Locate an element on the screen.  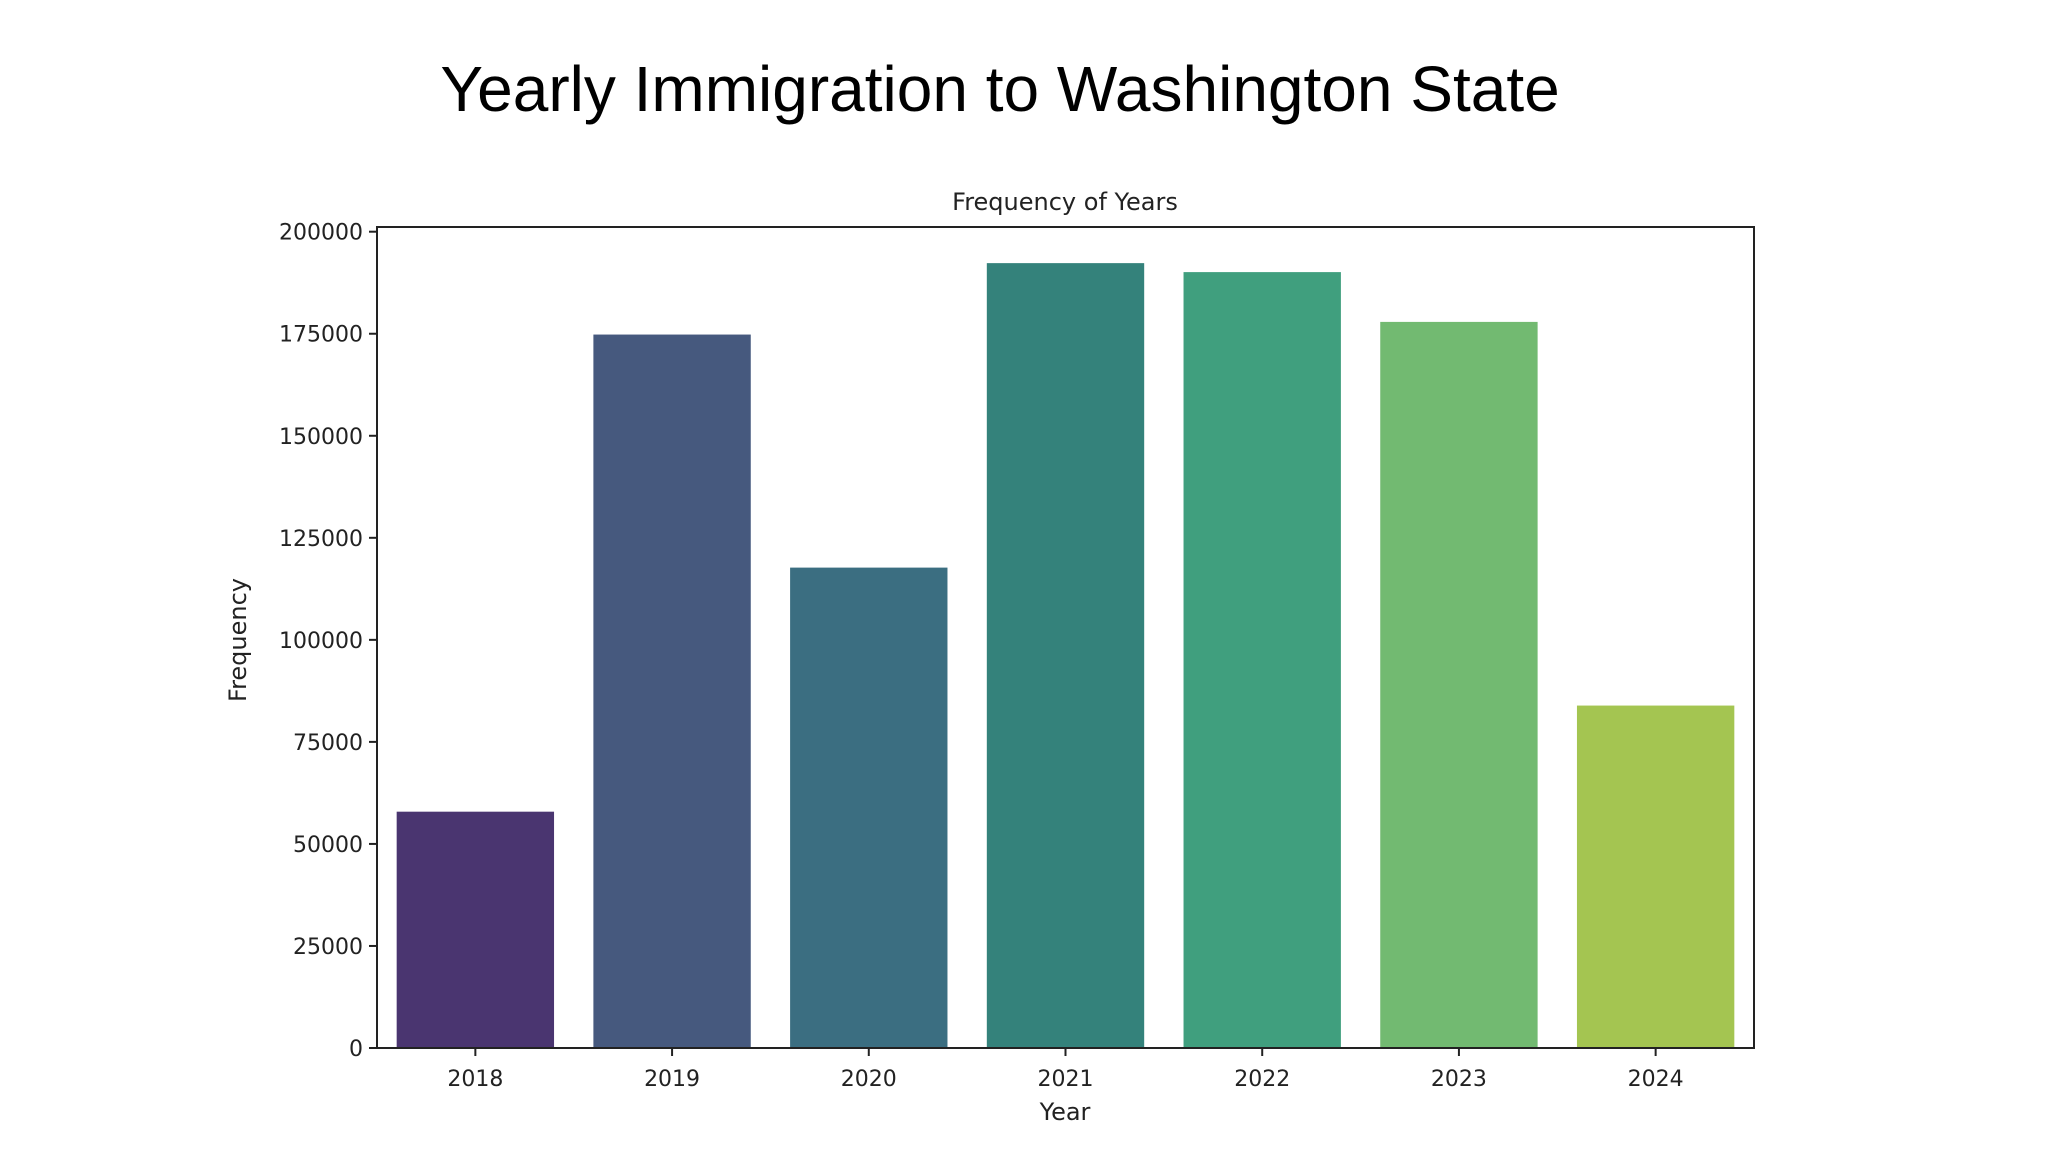
y-tick-label: 25000 is located at coordinates (328, 947).